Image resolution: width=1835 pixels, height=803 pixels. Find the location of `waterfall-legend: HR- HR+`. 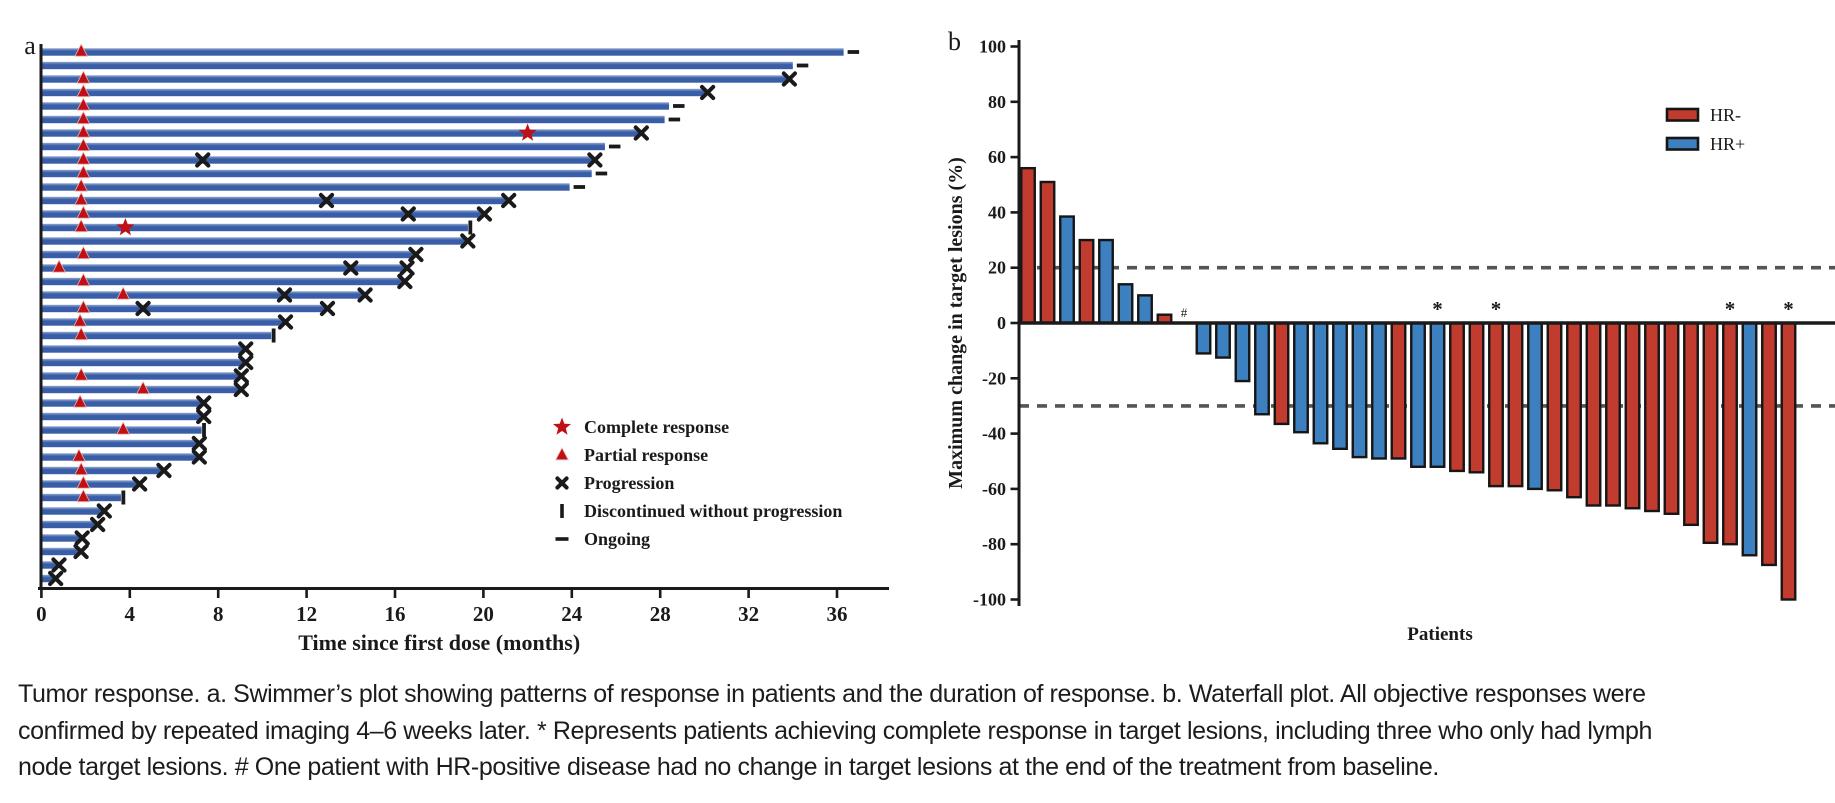

waterfall-legend: HR- HR+ is located at coordinates (1705, 129).